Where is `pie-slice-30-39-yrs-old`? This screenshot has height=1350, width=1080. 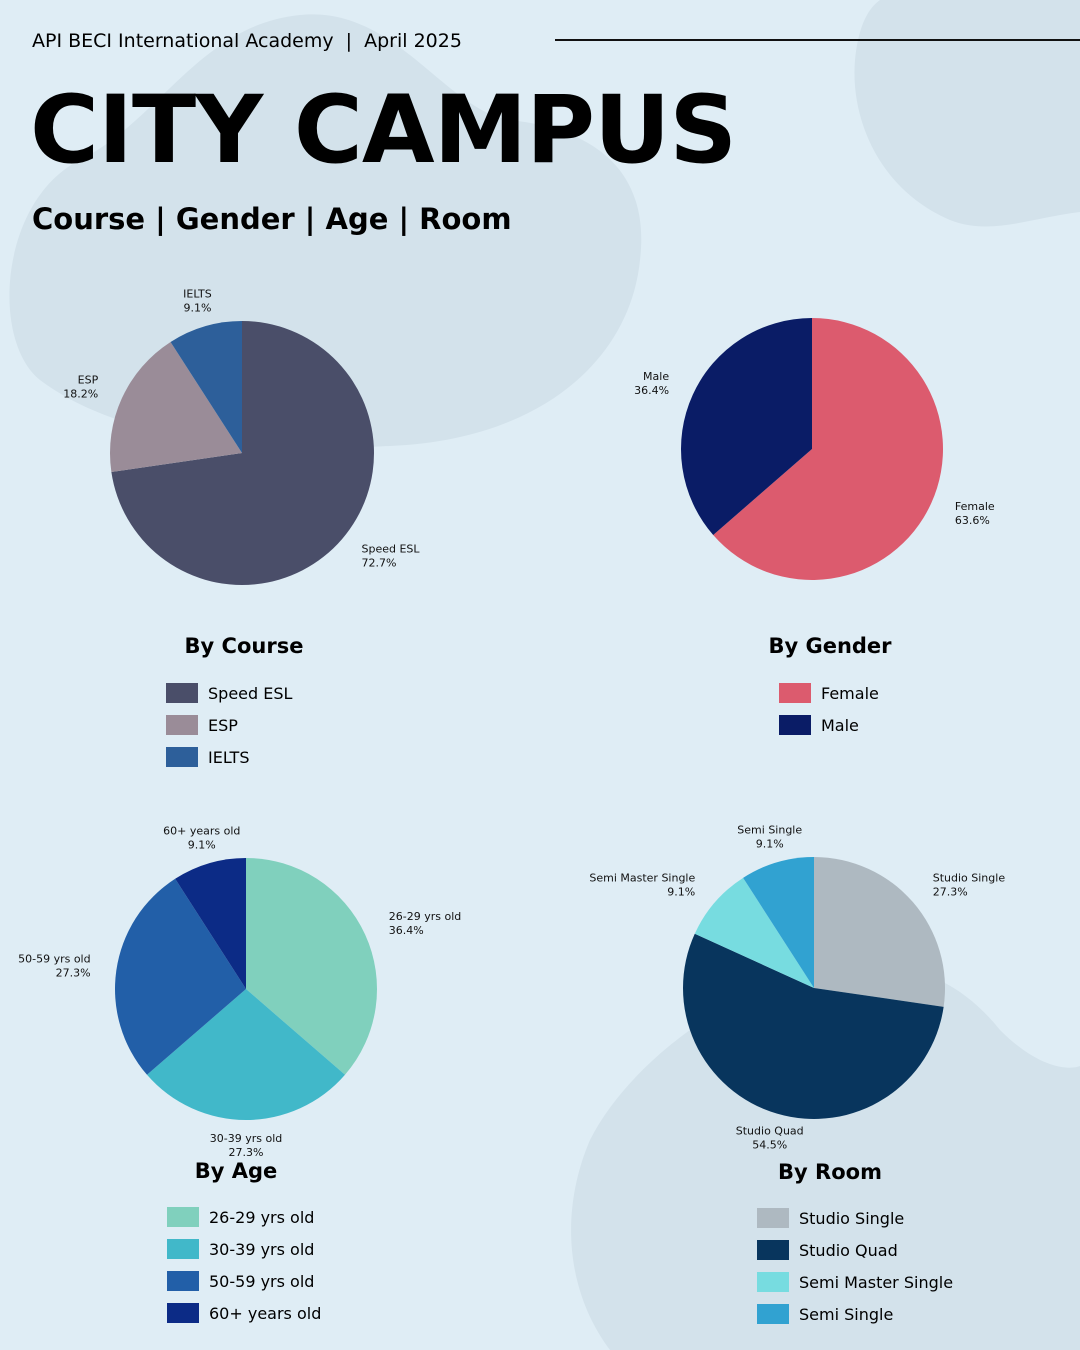 pie-slice-30-39-yrs-old is located at coordinates (246, 1054).